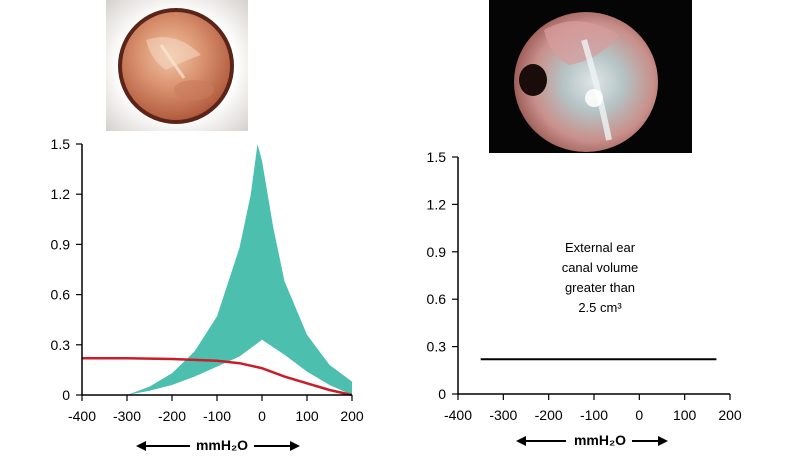 The image size is (800, 461). I want to click on perforated-eardrum-image, so click(590, 76).